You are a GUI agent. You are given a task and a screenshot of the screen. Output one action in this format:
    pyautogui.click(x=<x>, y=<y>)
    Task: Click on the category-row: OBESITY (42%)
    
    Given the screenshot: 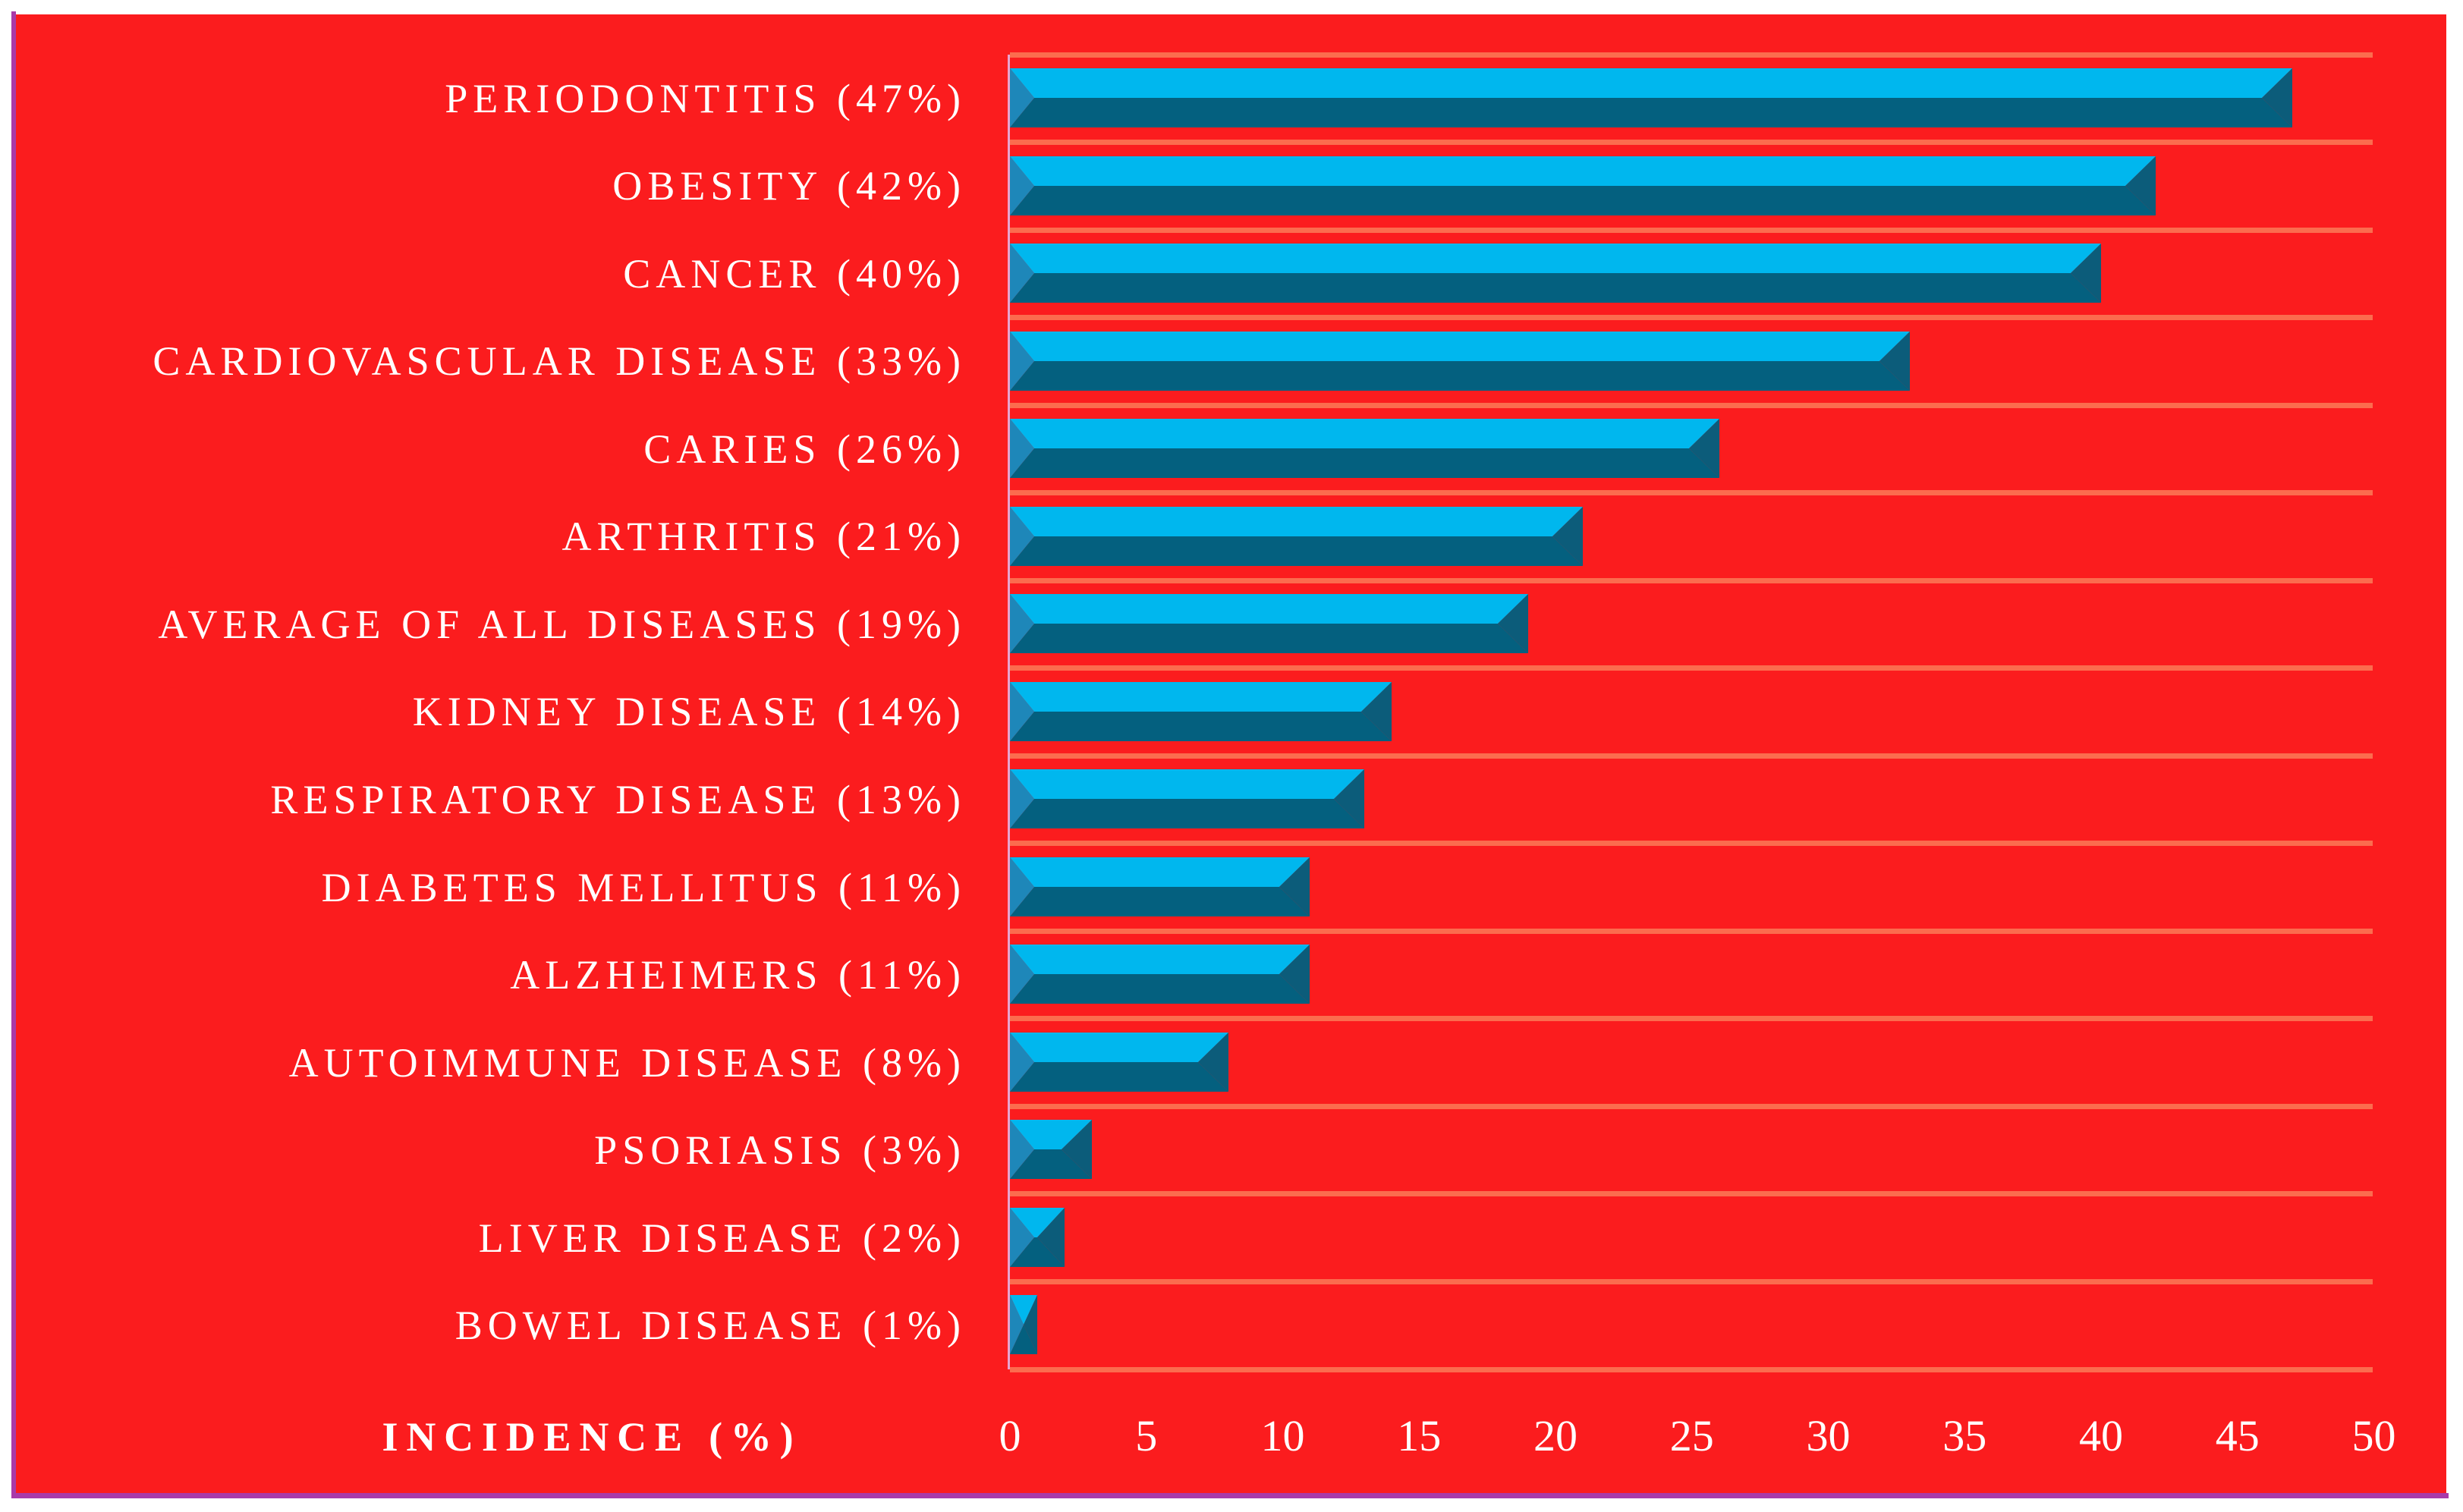 What is the action you would take?
    pyautogui.click(x=1231, y=187)
    